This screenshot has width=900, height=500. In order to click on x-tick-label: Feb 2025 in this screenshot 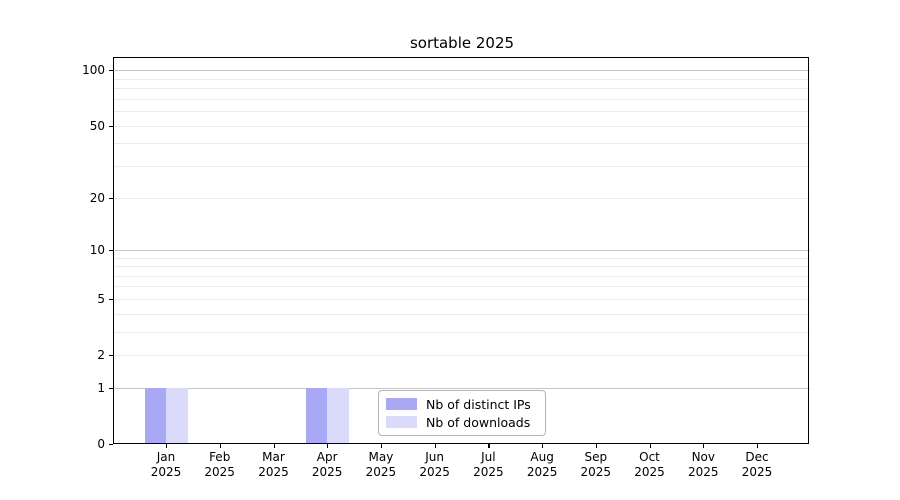, I will do `click(219, 464)`.